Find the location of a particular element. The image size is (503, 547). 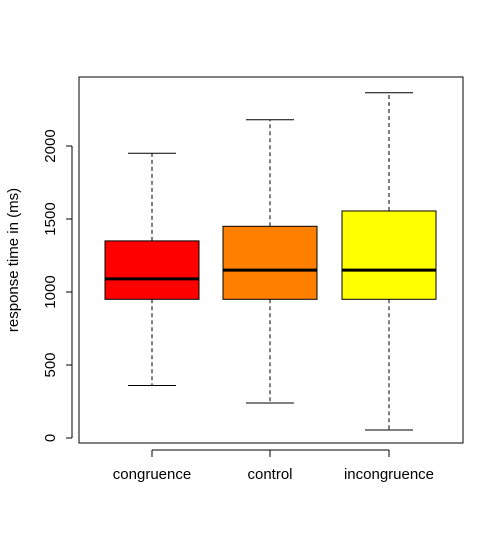

y-tick-label: 0 is located at coordinates (50, 438).